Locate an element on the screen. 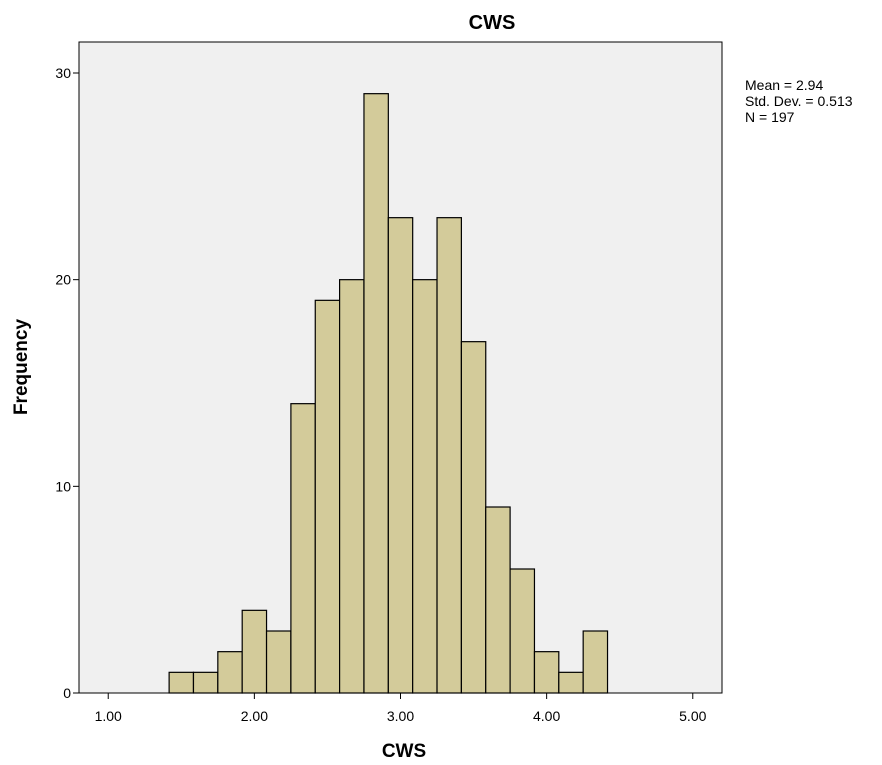 The height and width of the screenshot is (765, 882). y-tick-label: 20 is located at coordinates (63, 280).